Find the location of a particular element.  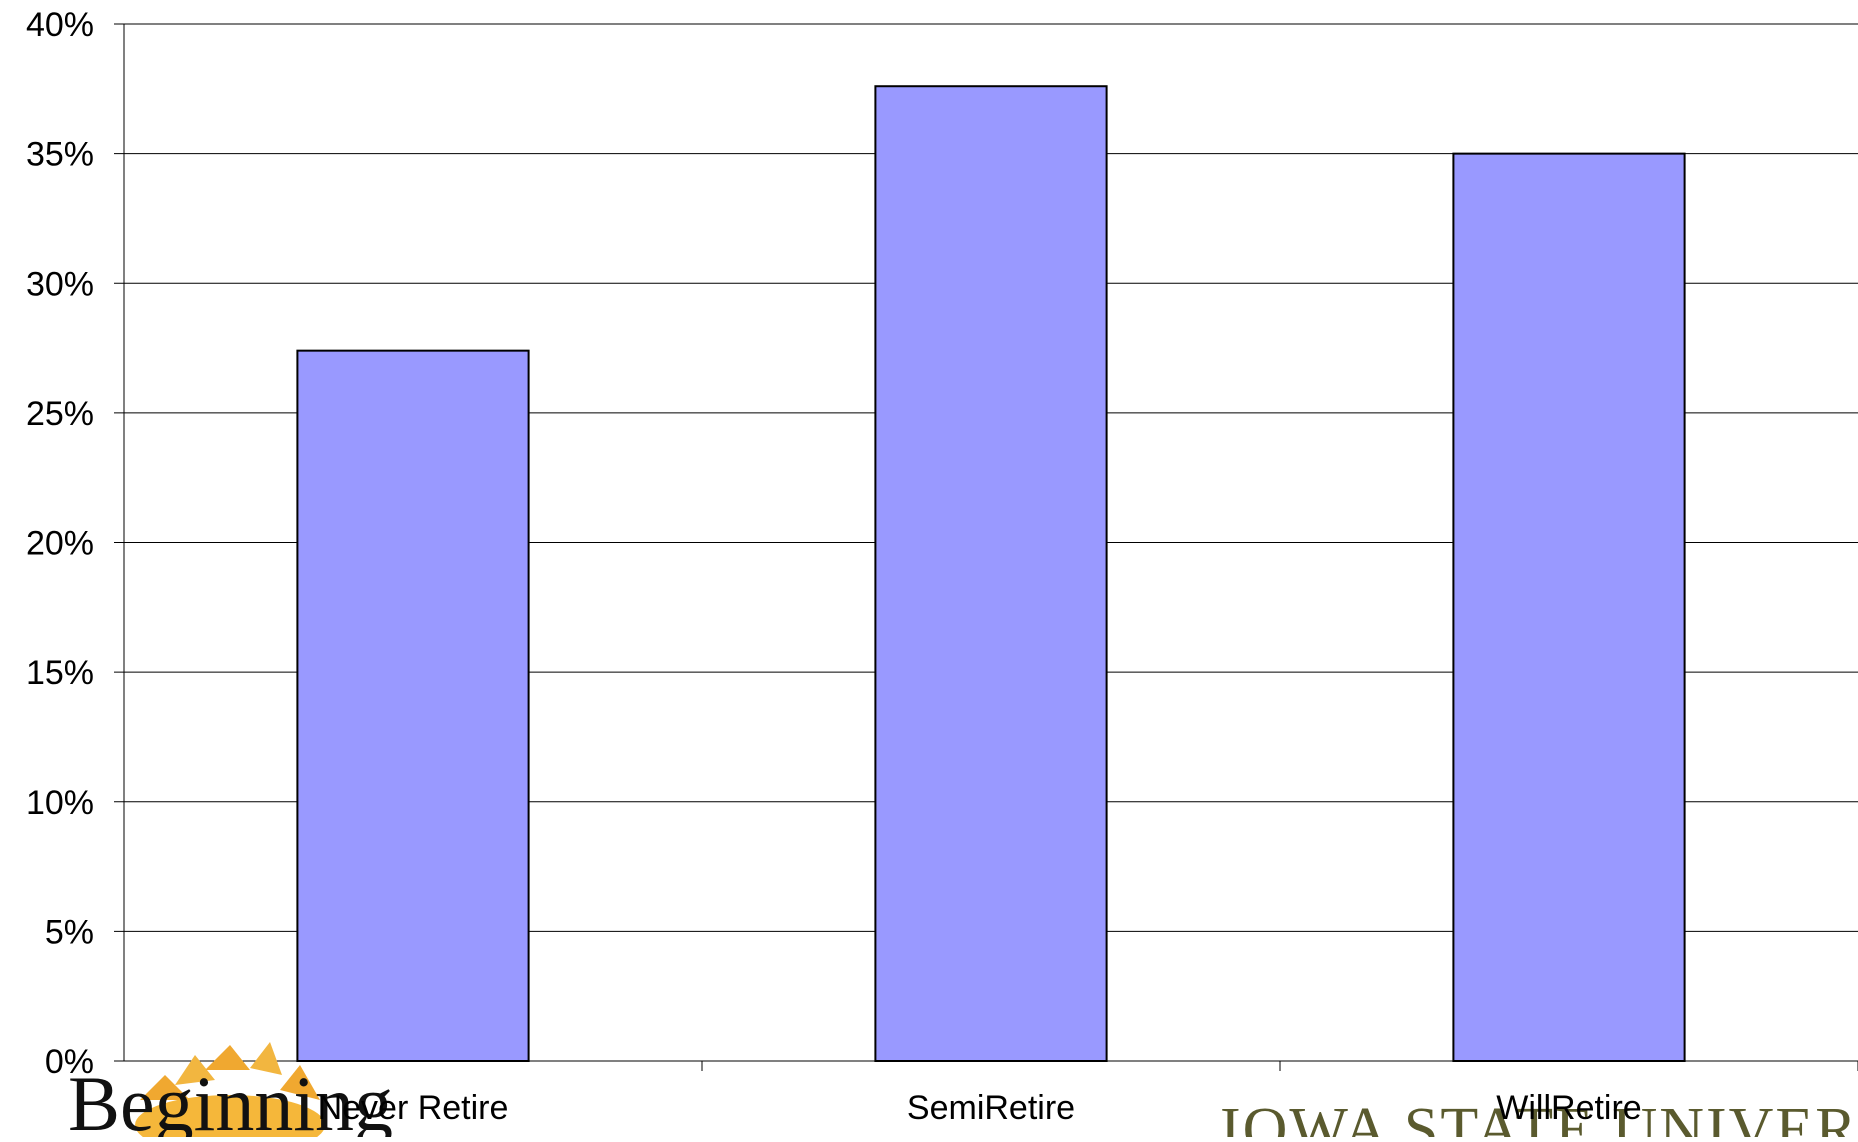

x-category-label: Never Retire is located at coordinates (413, 1108).